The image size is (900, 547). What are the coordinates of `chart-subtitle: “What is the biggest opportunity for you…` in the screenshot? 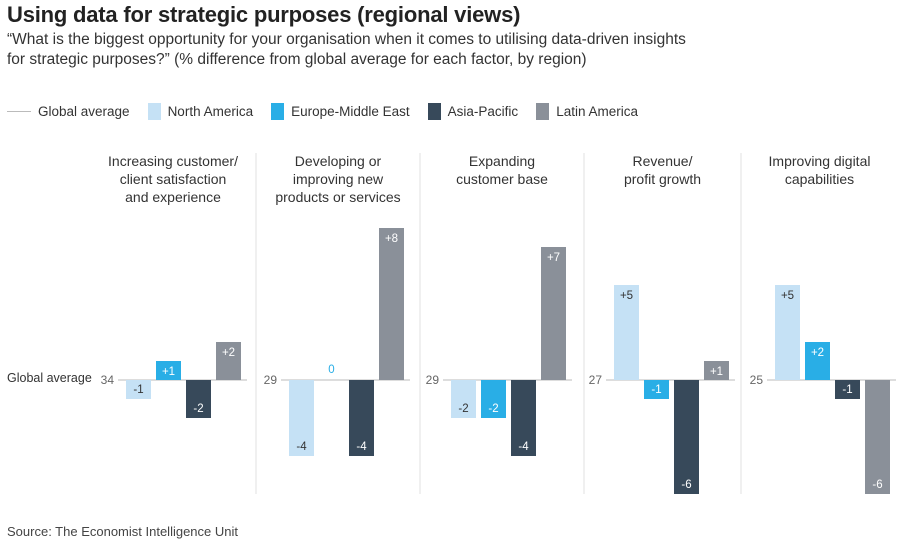 It's located at (346, 49).